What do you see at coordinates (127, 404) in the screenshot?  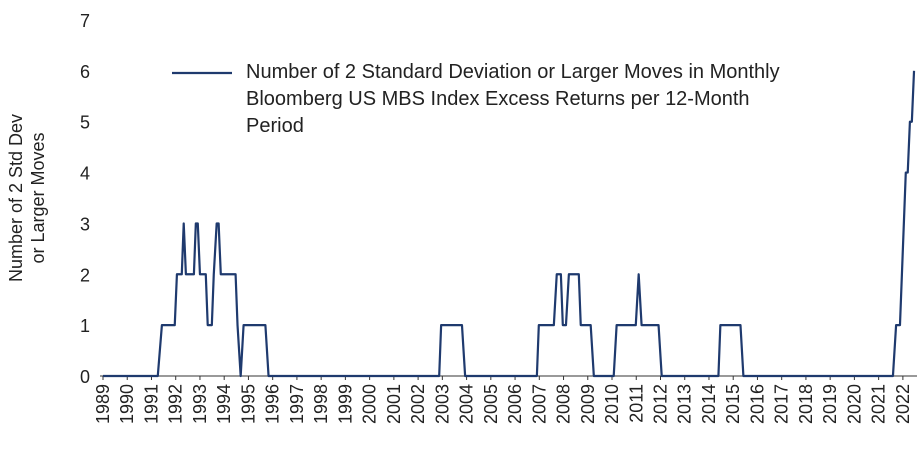 I see `x-tick-label: 1990` at bounding box center [127, 404].